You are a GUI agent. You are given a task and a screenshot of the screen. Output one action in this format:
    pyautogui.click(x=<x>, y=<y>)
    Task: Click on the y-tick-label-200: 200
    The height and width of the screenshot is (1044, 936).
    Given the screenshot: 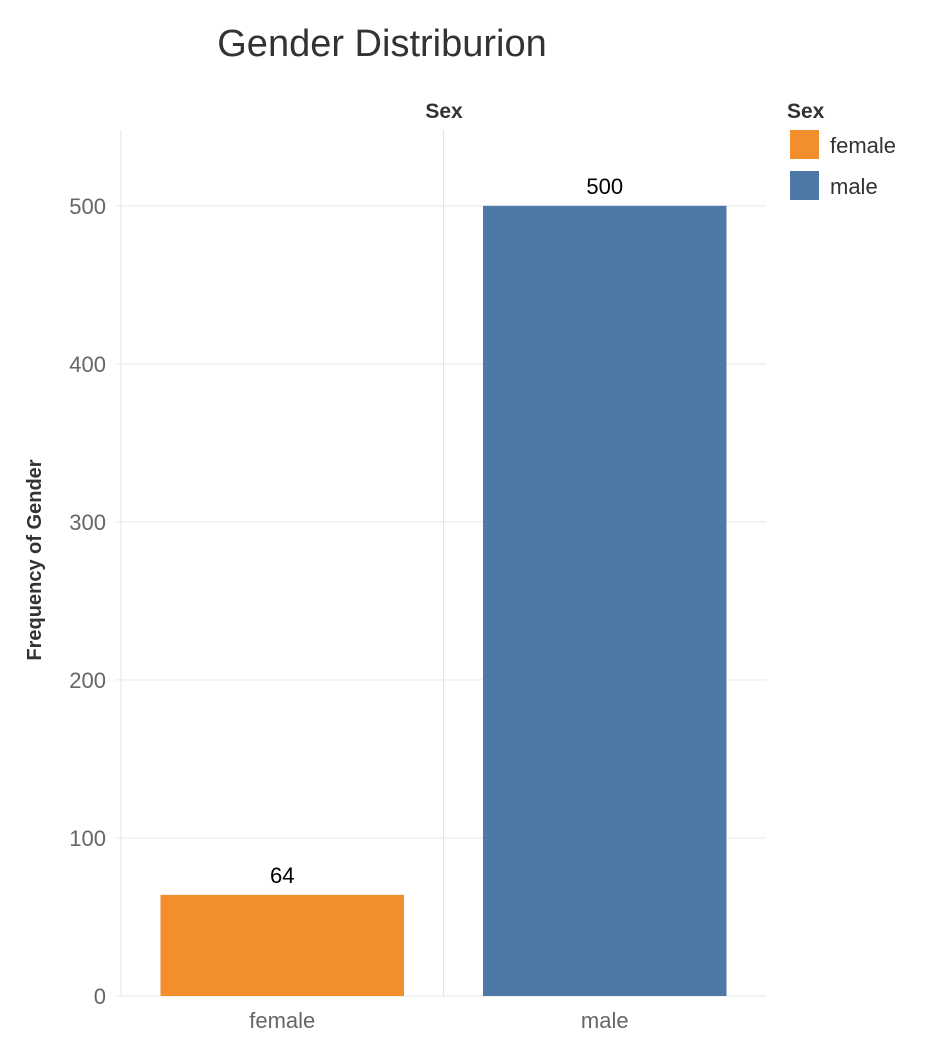 What is the action you would take?
    pyautogui.click(x=87, y=680)
    